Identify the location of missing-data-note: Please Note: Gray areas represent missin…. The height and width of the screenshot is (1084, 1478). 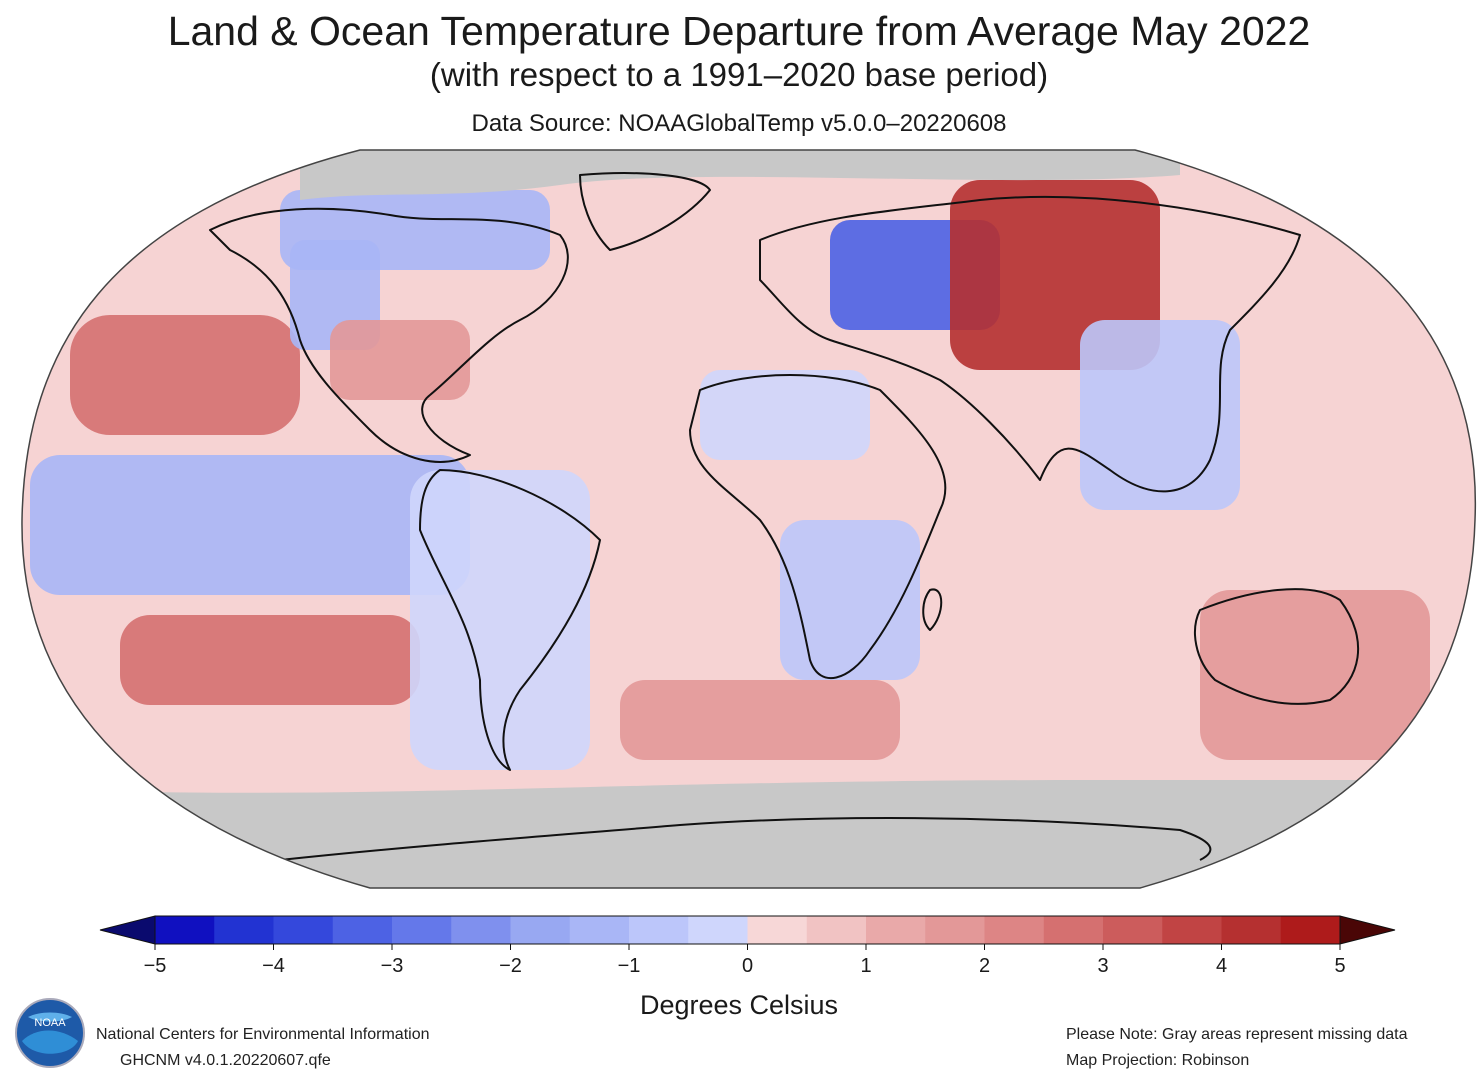
(1237, 1034).